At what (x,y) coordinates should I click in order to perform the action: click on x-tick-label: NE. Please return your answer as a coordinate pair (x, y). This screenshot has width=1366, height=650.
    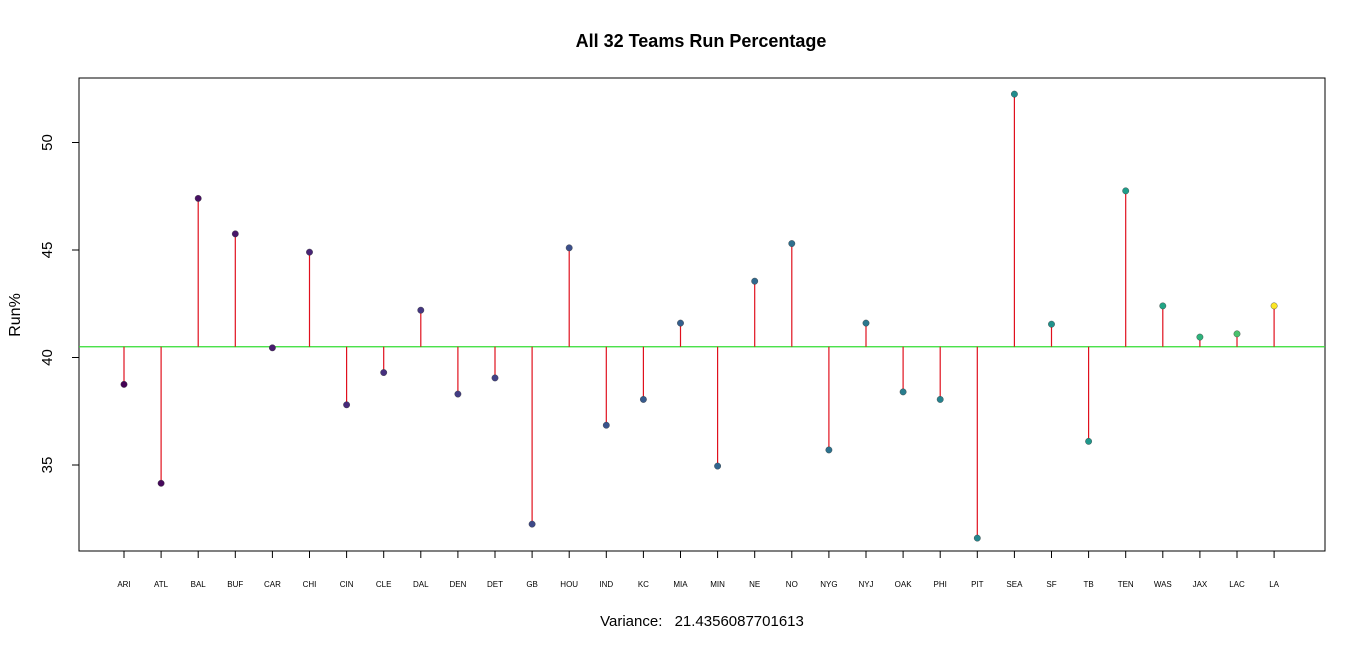
    Looking at the image, I should click on (754, 584).